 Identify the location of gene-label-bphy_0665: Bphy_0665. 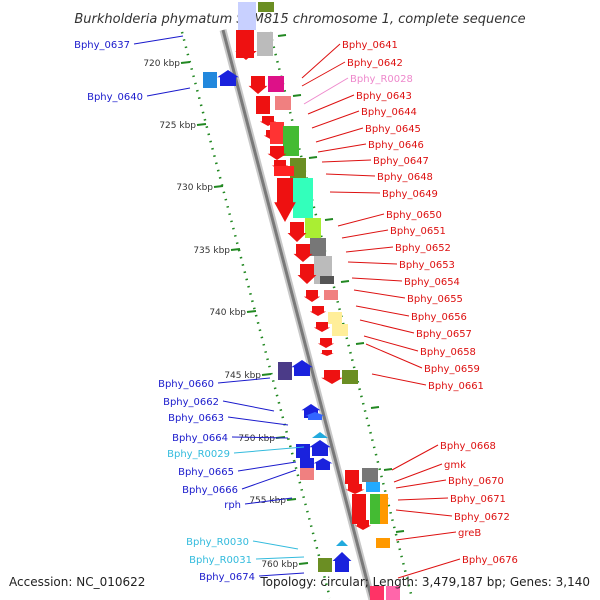
(206, 472).